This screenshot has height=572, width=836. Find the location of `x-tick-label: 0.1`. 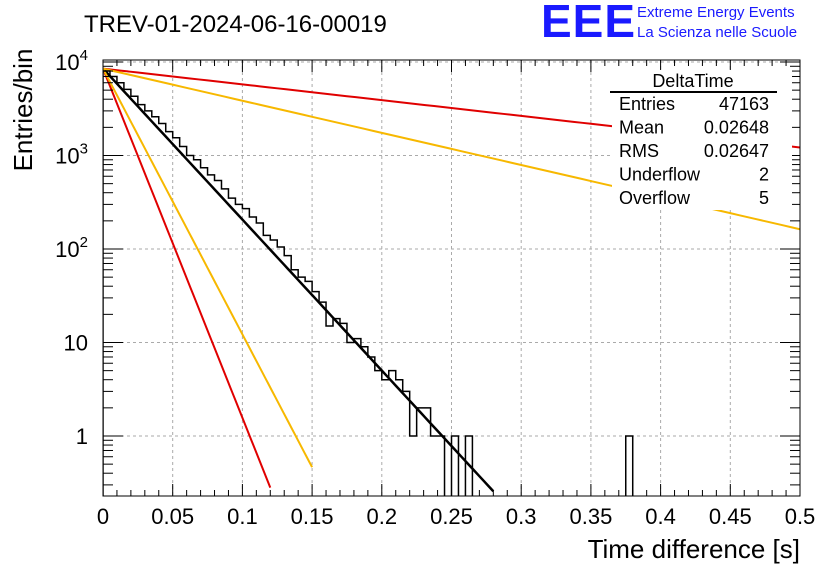

x-tick-label: 0.1 is located at coordinates (242, 516).